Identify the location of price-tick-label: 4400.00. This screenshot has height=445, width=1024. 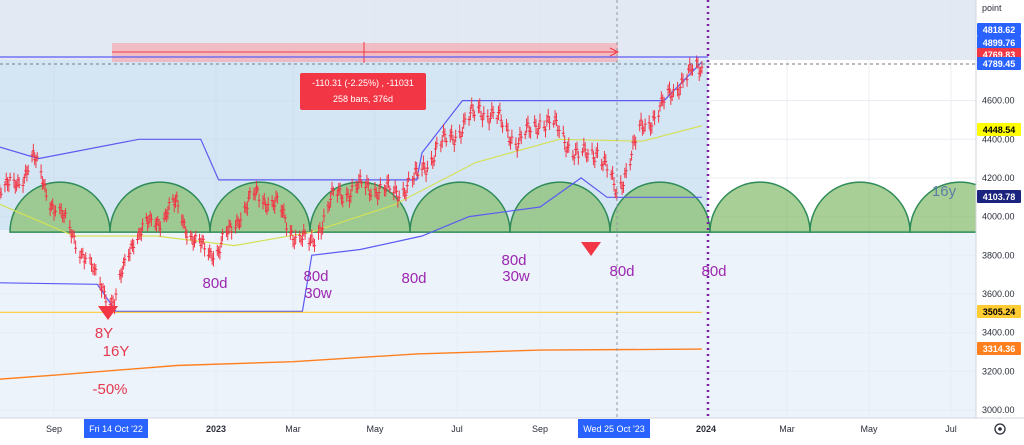
(998, 139).